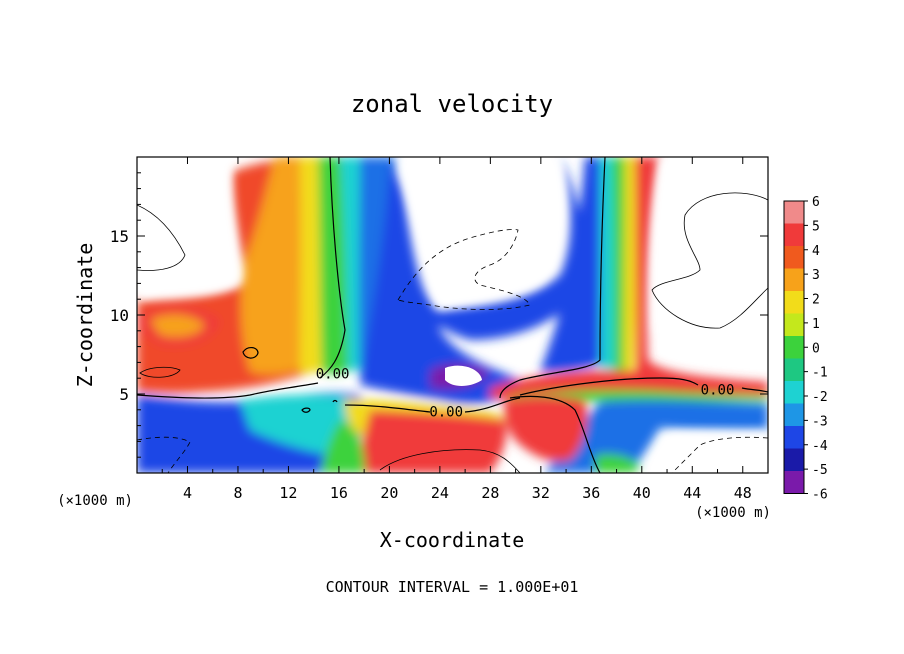 The image size is (904, 654). What do you see at coordinates (389, 493) in the screenshot?
I see `x-tick-label: 20` at bounding box center [389, 493].